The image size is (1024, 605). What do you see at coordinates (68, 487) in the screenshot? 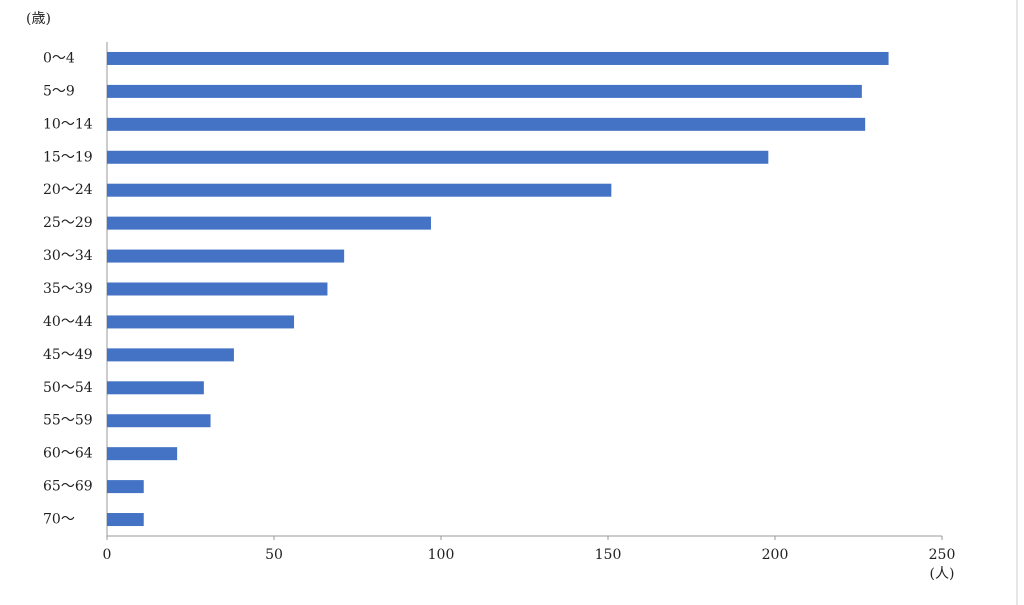
I see `y-tick-label: 65～69` at bounding box center [68, 487].